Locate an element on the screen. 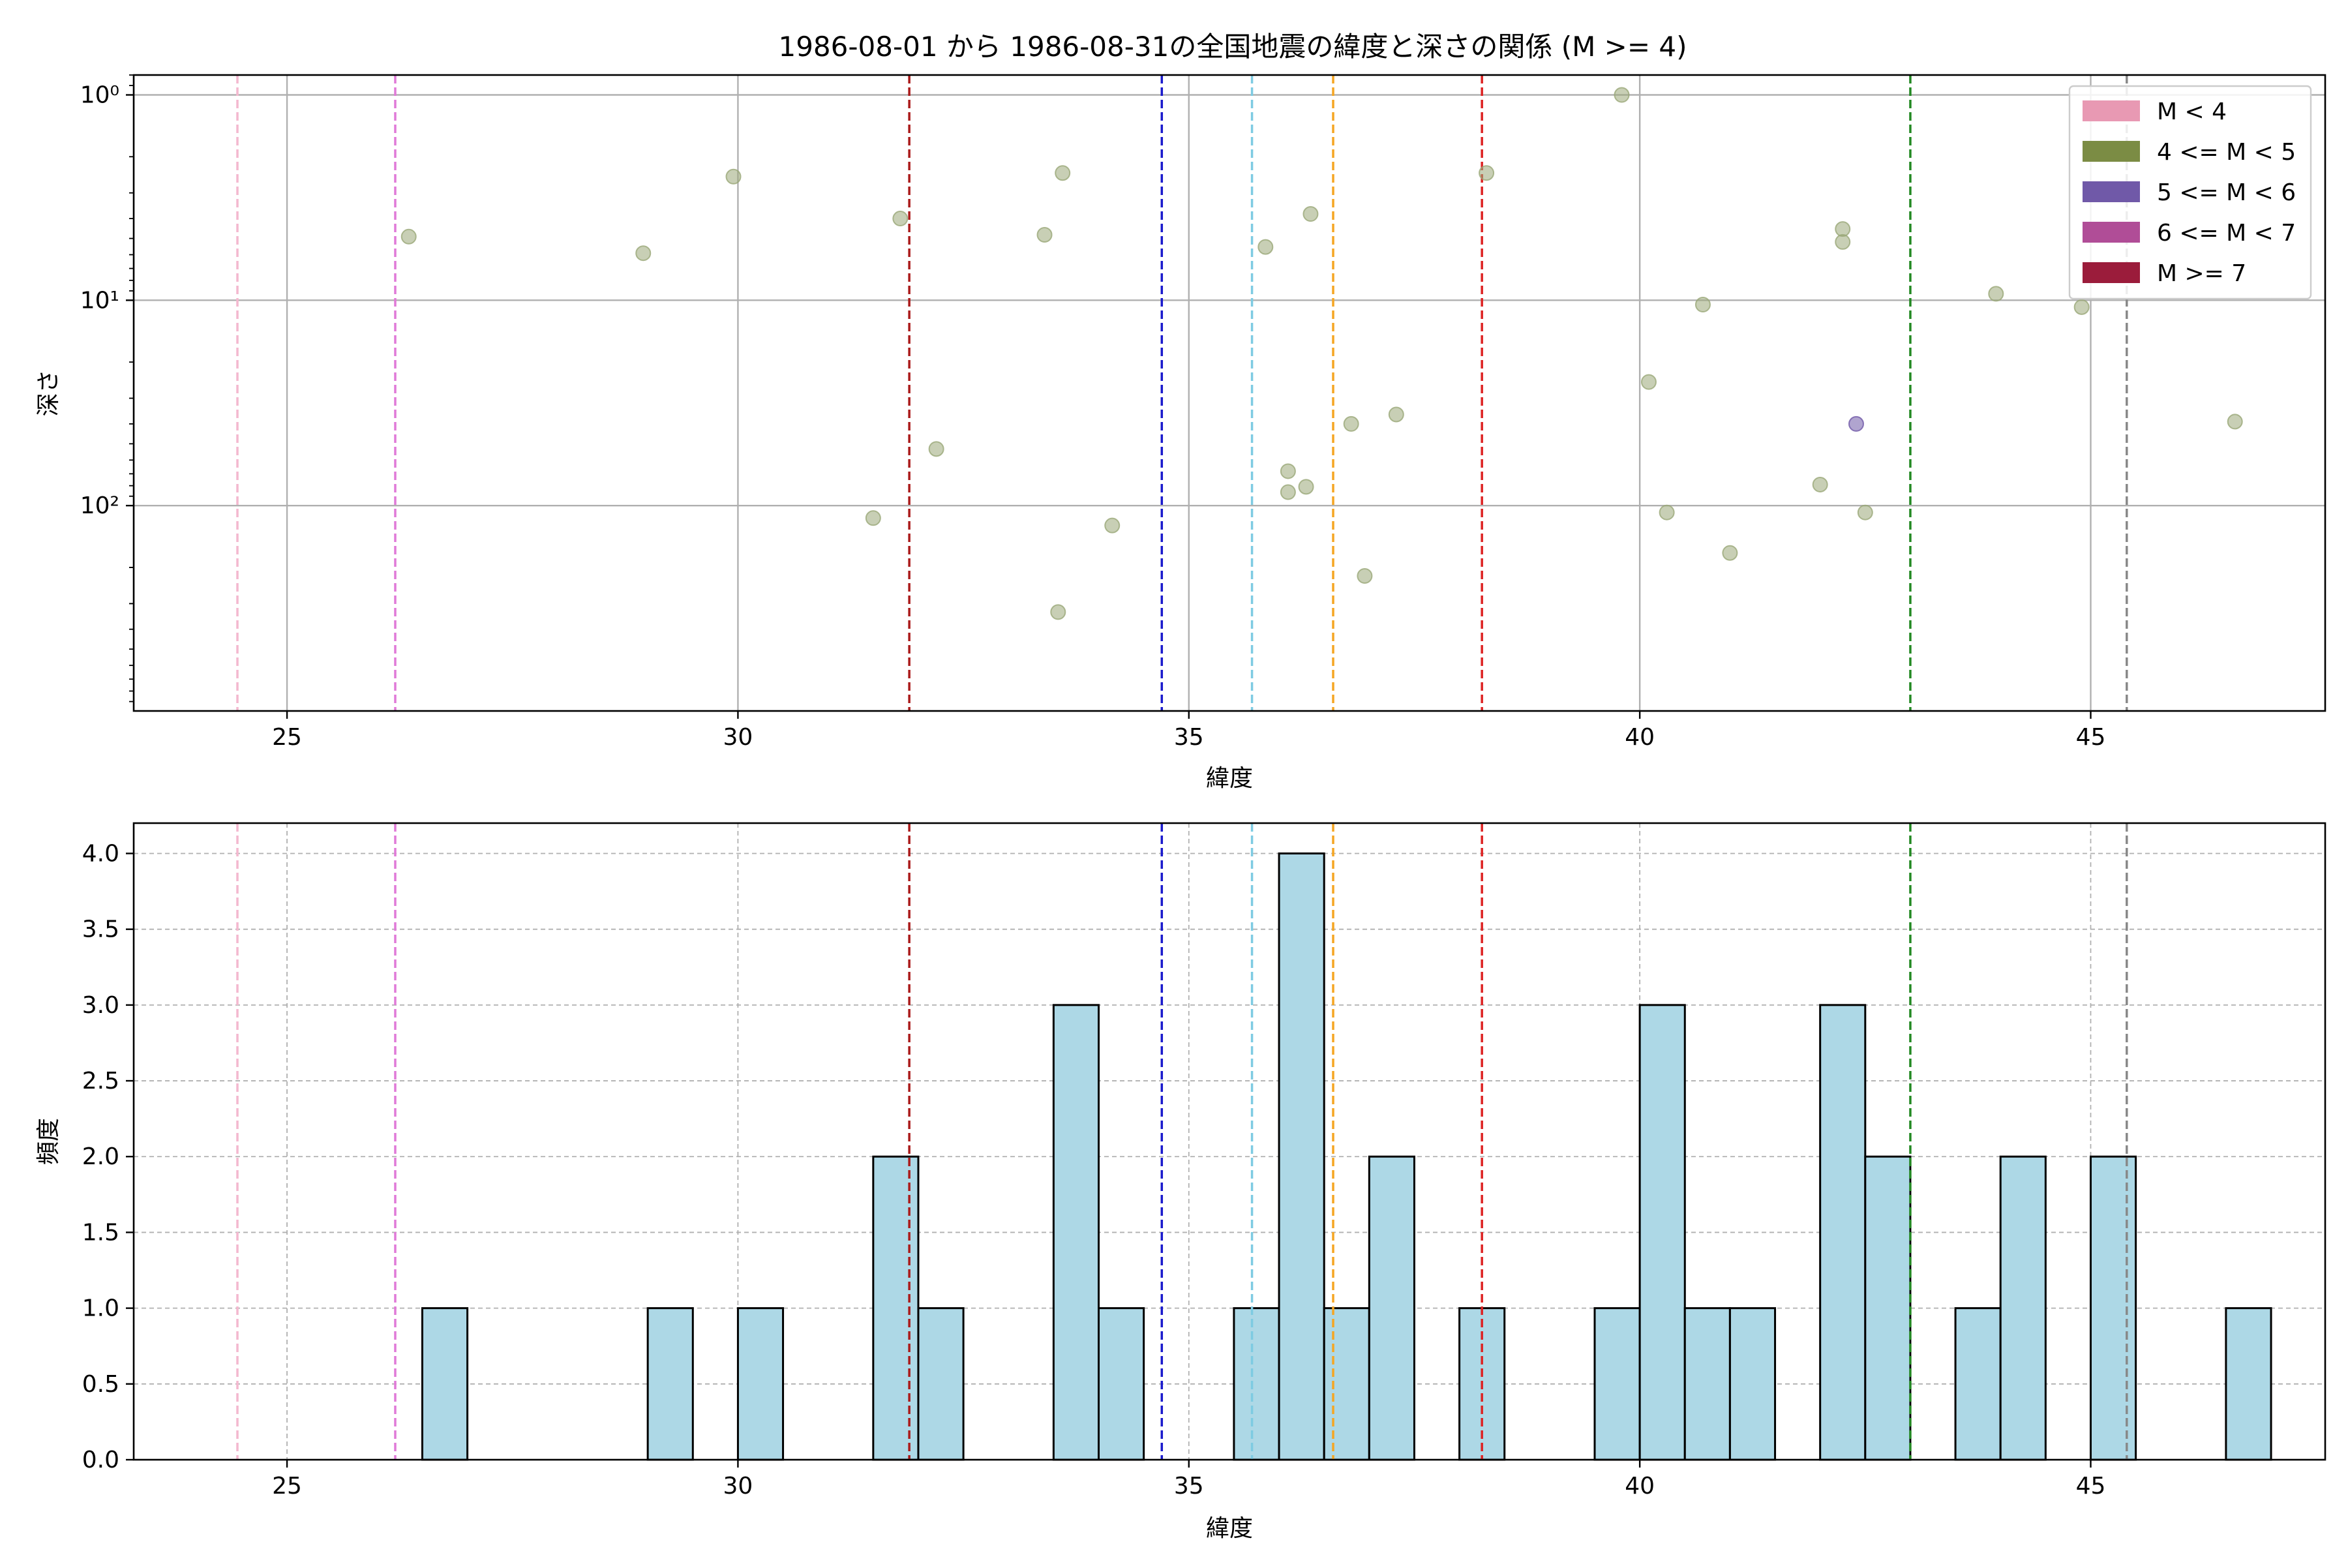 This screenshot has width=2348, height=1568. scatter-x-tick-label: 45 is located at coordinates (2091, 737).